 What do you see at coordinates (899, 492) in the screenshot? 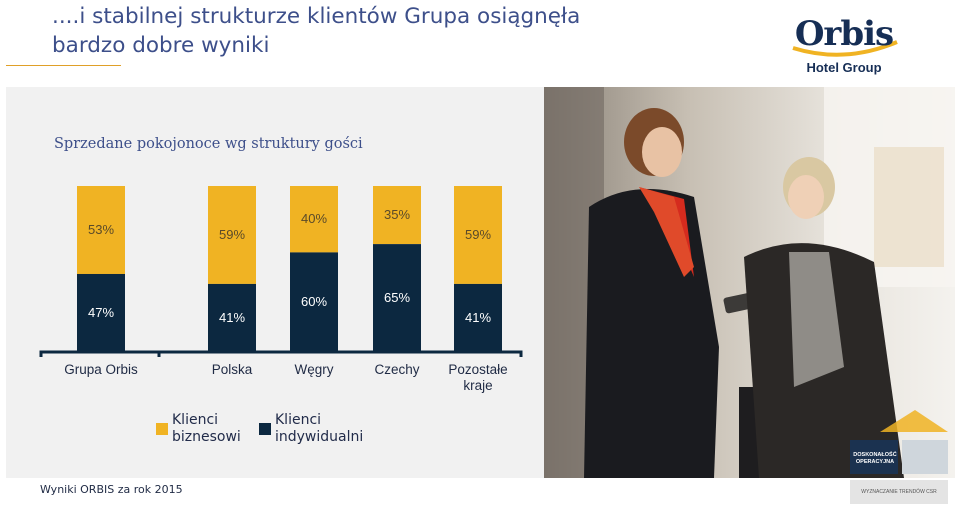
I see `badge-csr: WYZNACZANIE TRENDÓW CSR` at bounding box center [899, 492].